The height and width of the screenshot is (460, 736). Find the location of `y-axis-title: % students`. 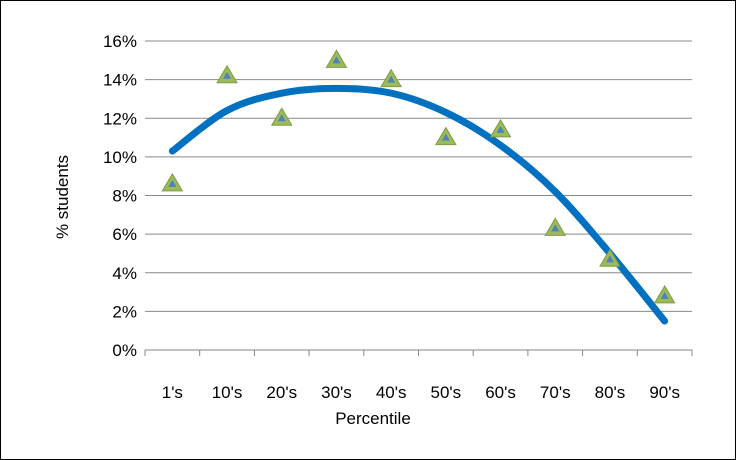

y-axis-title: % students is located at coordinates (62, 197).